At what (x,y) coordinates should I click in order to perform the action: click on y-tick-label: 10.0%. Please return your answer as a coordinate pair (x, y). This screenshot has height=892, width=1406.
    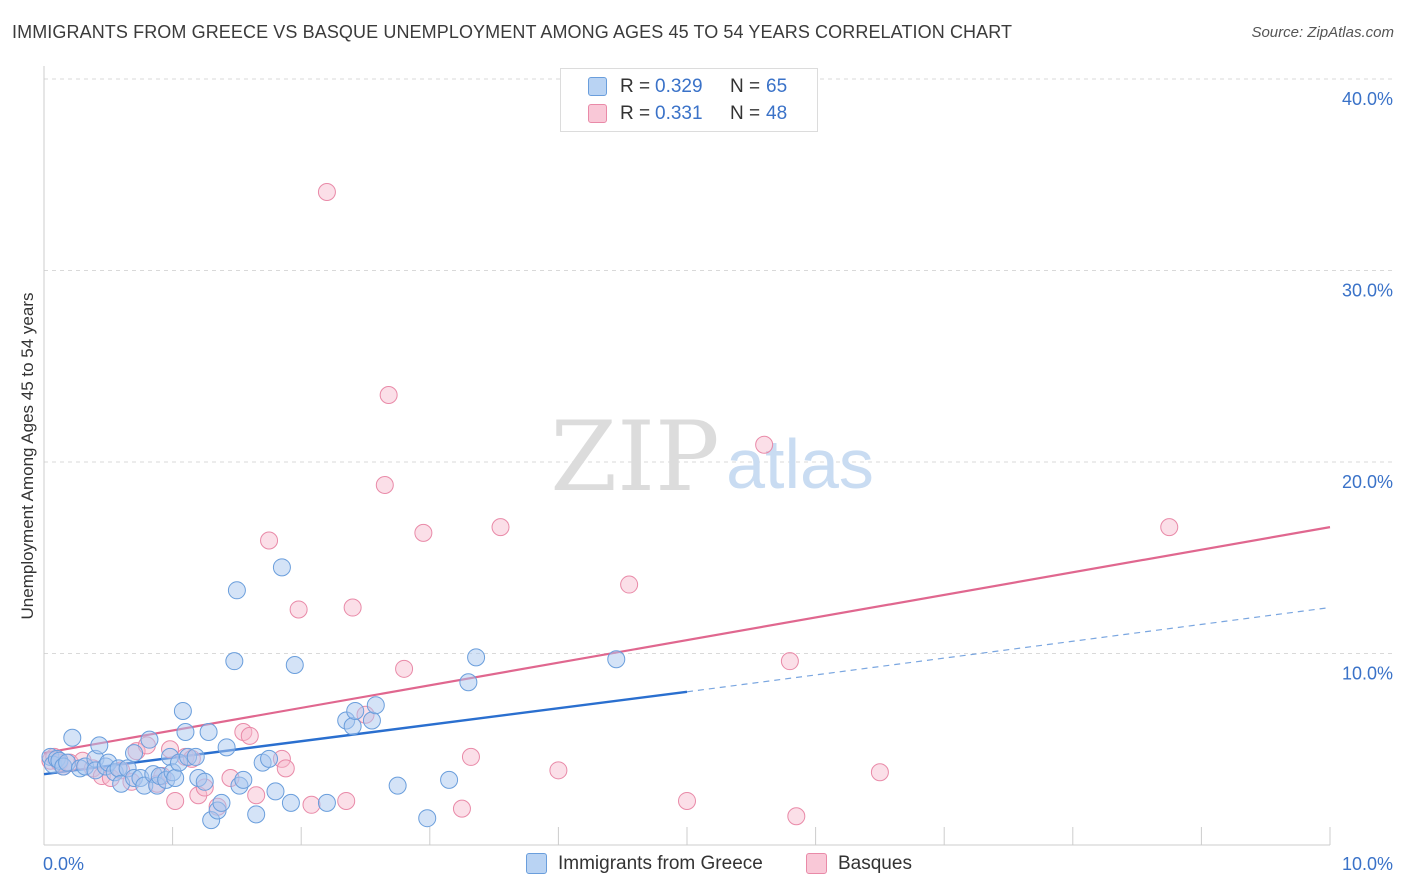
    Looking at the image, I should click on (1367, 674).